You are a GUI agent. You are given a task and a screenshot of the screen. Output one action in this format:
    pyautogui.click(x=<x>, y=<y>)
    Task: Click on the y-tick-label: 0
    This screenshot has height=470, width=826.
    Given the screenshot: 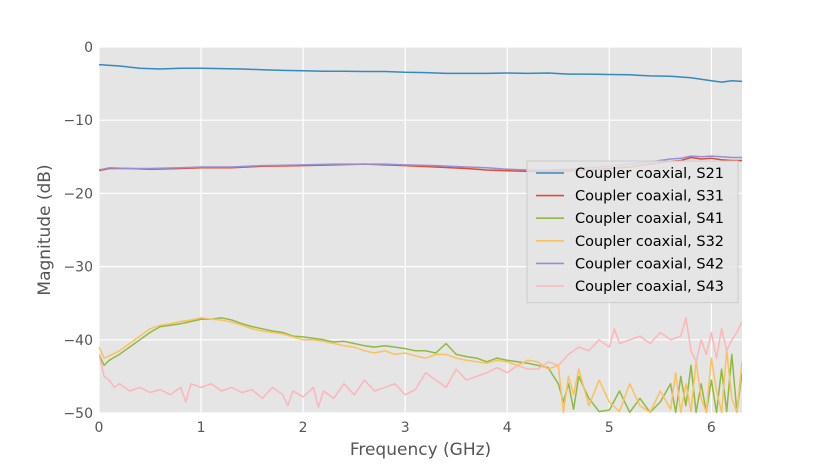 What is the action you would take?
    pyautogui.click(x=88, y=48)
    